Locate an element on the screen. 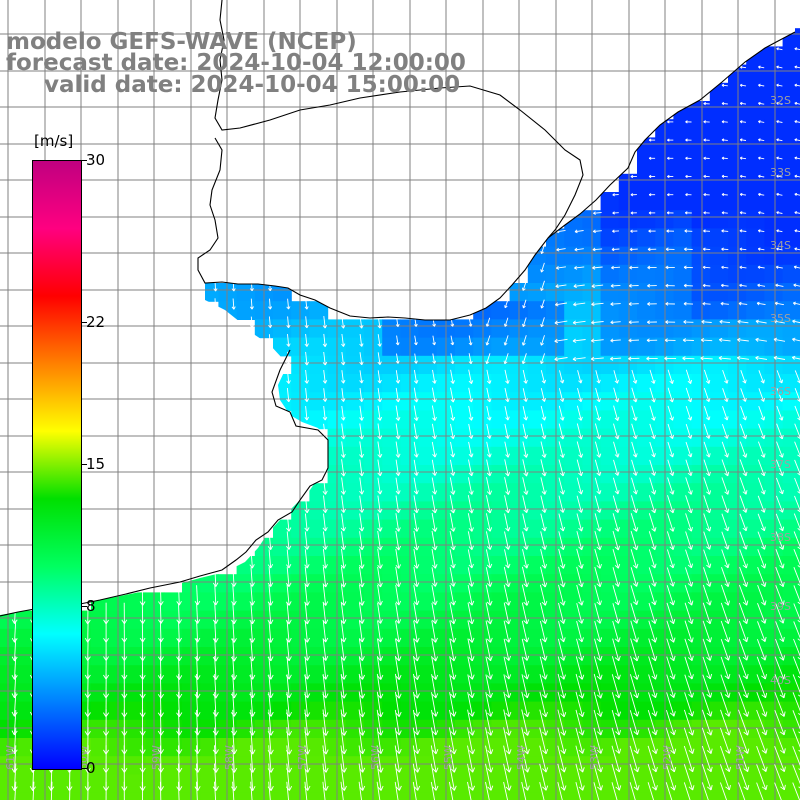 Image resolution: width=800 pixels, height=800 pixels. lat-label: 39S is located at coordinates (780, 606).